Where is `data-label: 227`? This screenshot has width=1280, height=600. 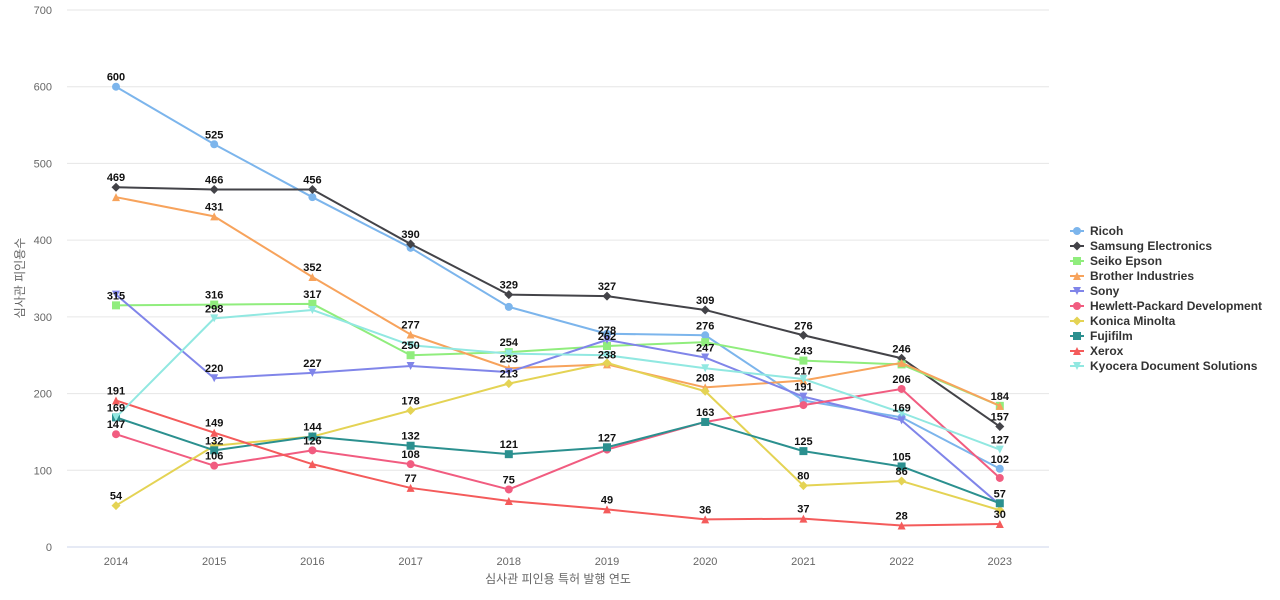
data-label: 227 is located at coordinates (312, 364).